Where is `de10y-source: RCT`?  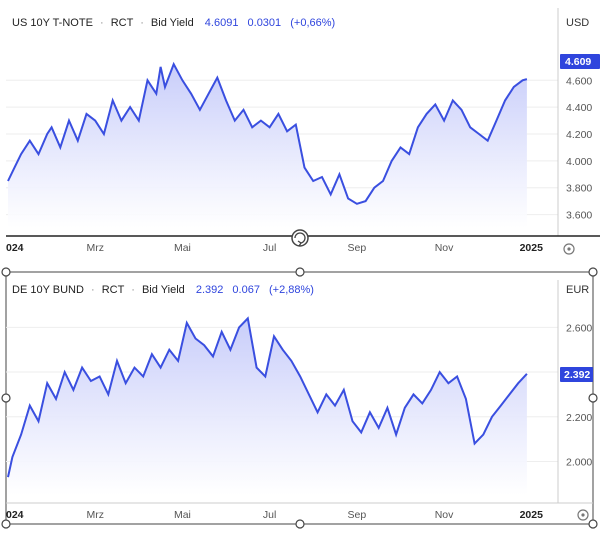
de10y-source: RCT is located at coordinates (113, 290).